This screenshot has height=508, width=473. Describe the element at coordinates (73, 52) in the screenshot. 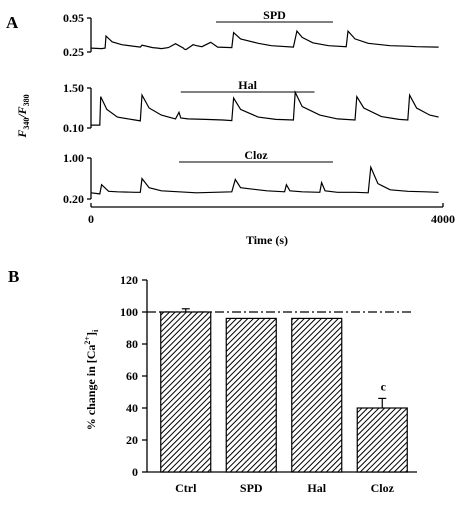

I see `trace-0-y-tick-label-bottom: 0.25` at that location.